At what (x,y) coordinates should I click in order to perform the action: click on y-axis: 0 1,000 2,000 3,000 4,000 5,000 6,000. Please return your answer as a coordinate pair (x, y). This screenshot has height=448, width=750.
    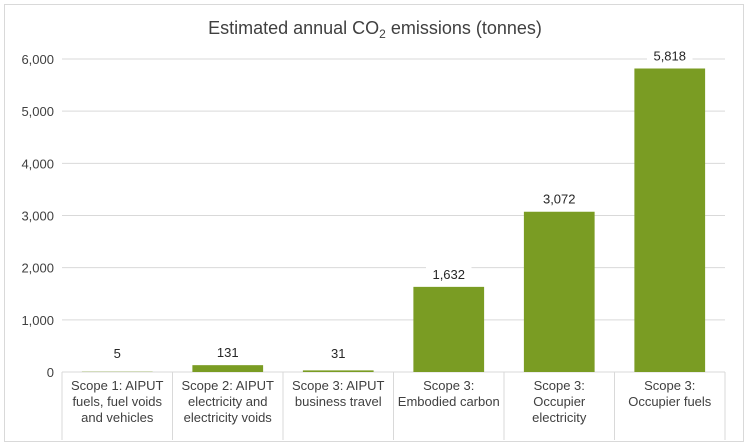
    Looking at the image, I should click on (37, 216).